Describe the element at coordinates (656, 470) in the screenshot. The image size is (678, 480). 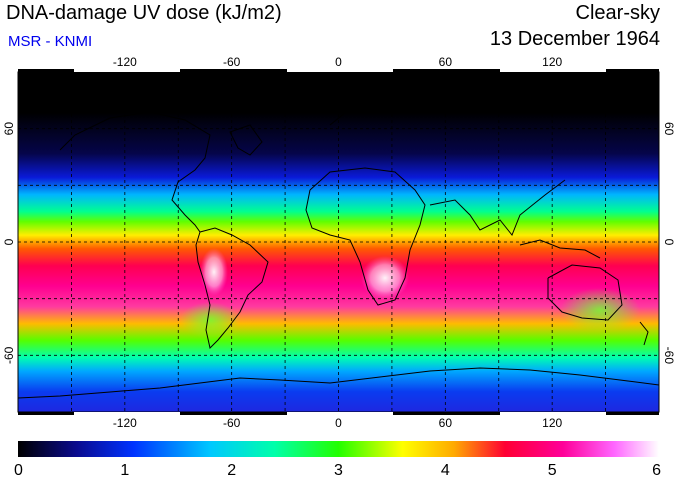
I see `colorbar-tick-label: 6` at that location.